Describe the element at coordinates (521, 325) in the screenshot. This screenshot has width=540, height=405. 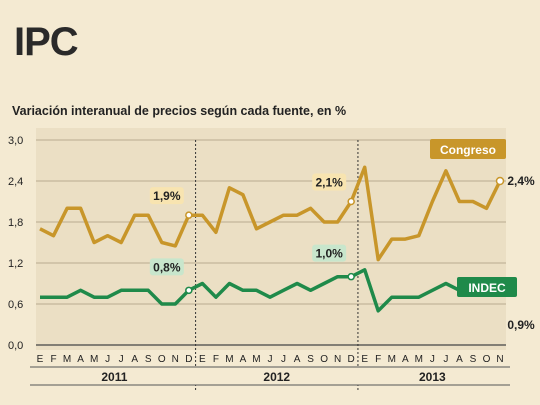
I see `series-end-value: 0,9%` at that location.